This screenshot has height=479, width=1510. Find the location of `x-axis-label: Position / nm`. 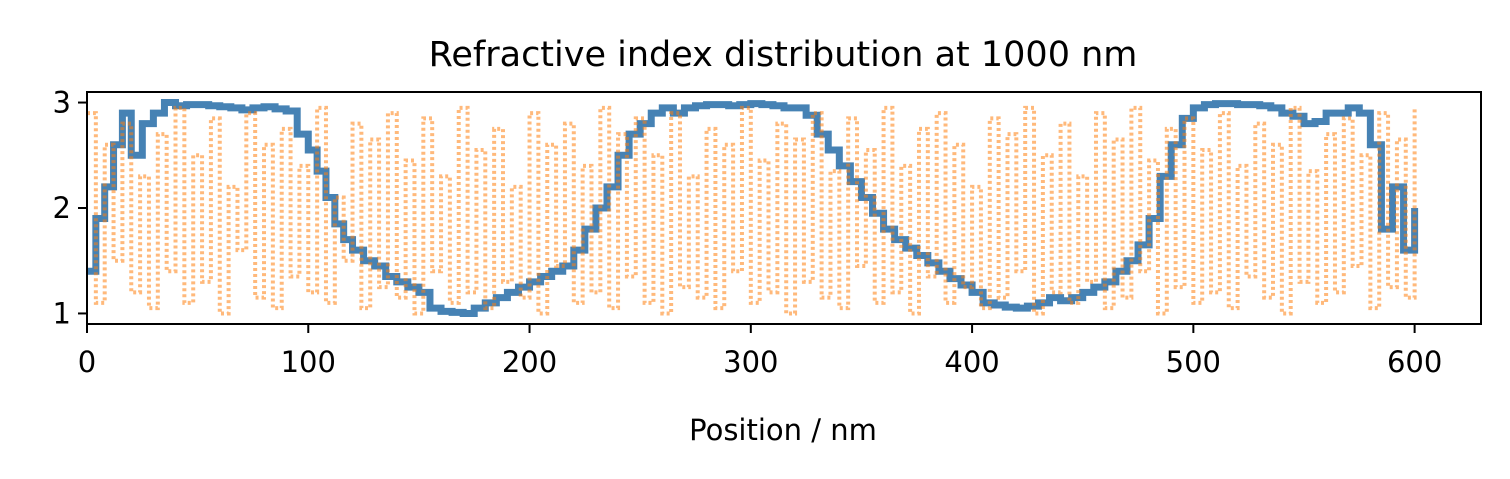

x-axis-label: Position / nm is located at coordinates (783, 430).